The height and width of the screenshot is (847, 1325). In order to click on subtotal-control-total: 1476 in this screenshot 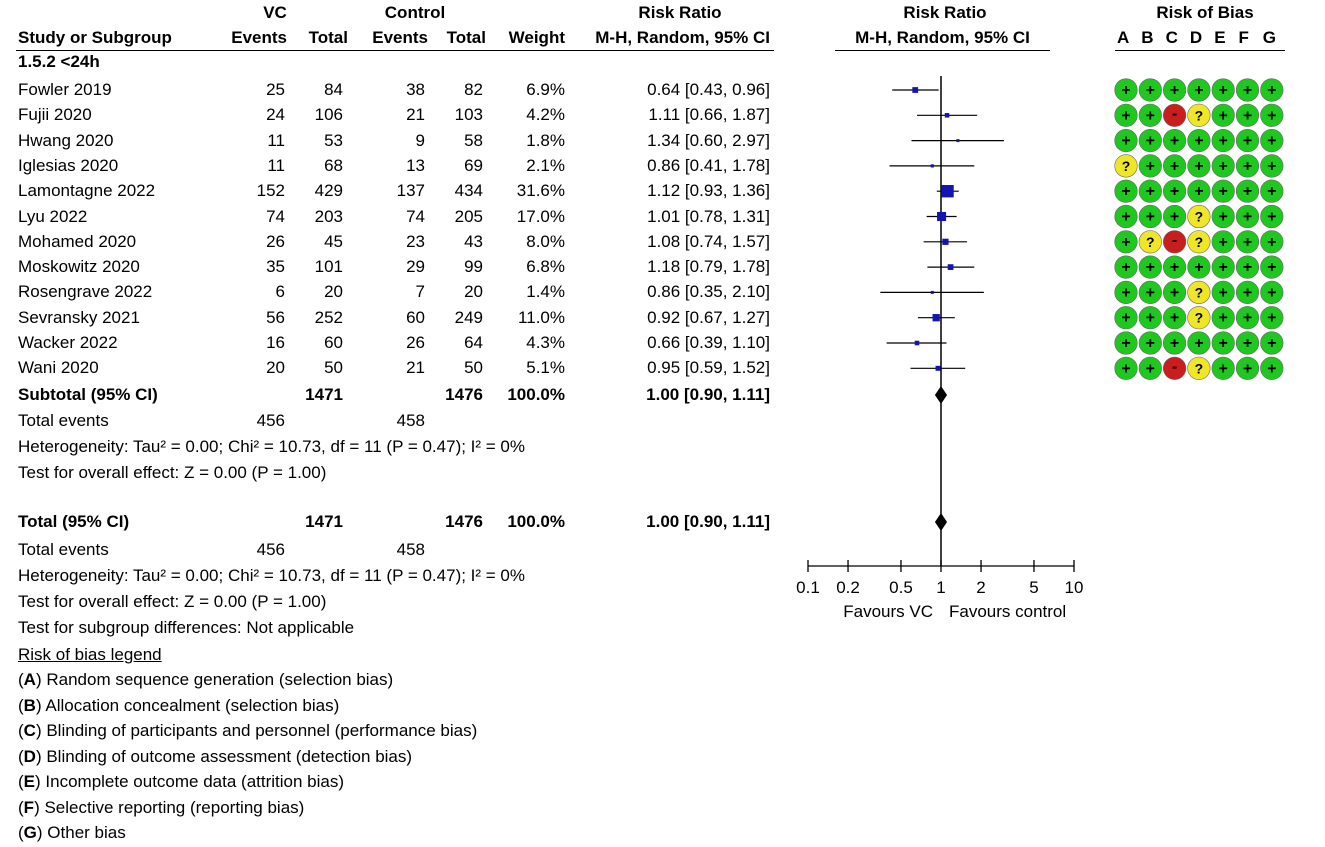, I will do `click(464, 394)`.